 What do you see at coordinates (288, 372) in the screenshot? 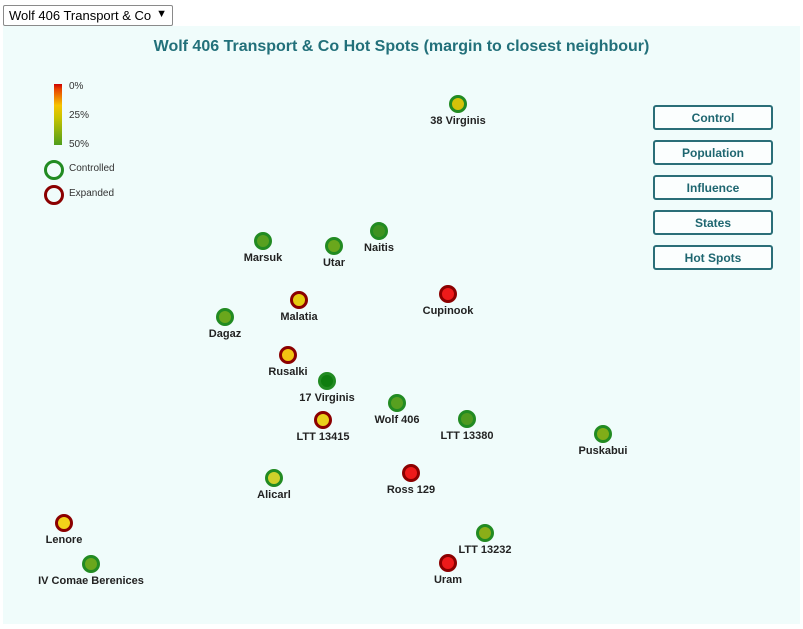
I see `system-label: Rusalki` at bounding box center [288, 372].